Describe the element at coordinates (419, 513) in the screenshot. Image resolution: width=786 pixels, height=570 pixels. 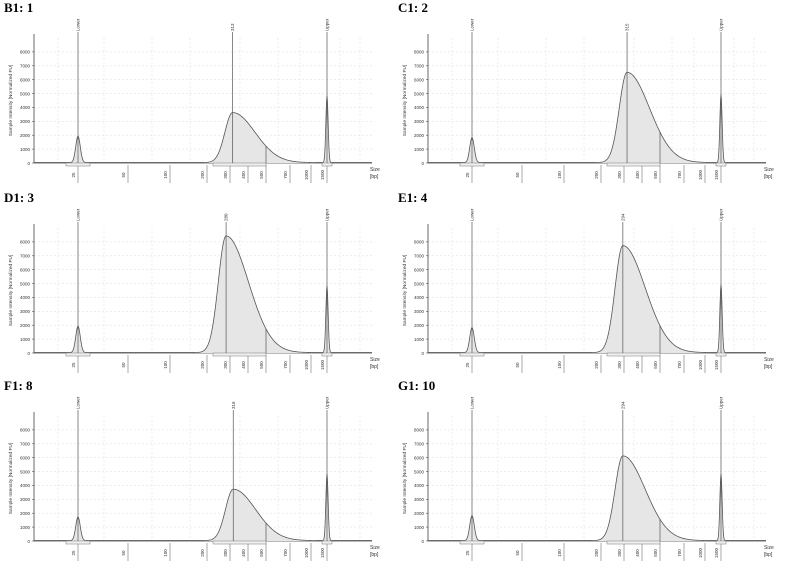
I see `y-tick-label: 2000` at that location.